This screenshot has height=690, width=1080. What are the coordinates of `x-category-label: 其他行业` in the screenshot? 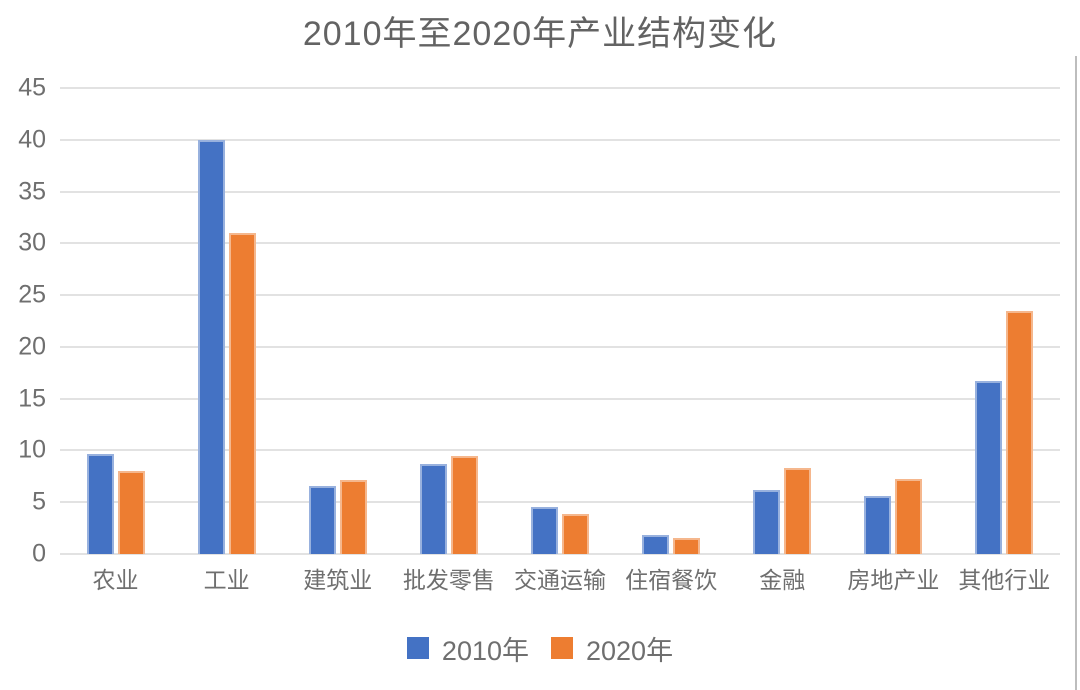 It's located at (1004, 580).